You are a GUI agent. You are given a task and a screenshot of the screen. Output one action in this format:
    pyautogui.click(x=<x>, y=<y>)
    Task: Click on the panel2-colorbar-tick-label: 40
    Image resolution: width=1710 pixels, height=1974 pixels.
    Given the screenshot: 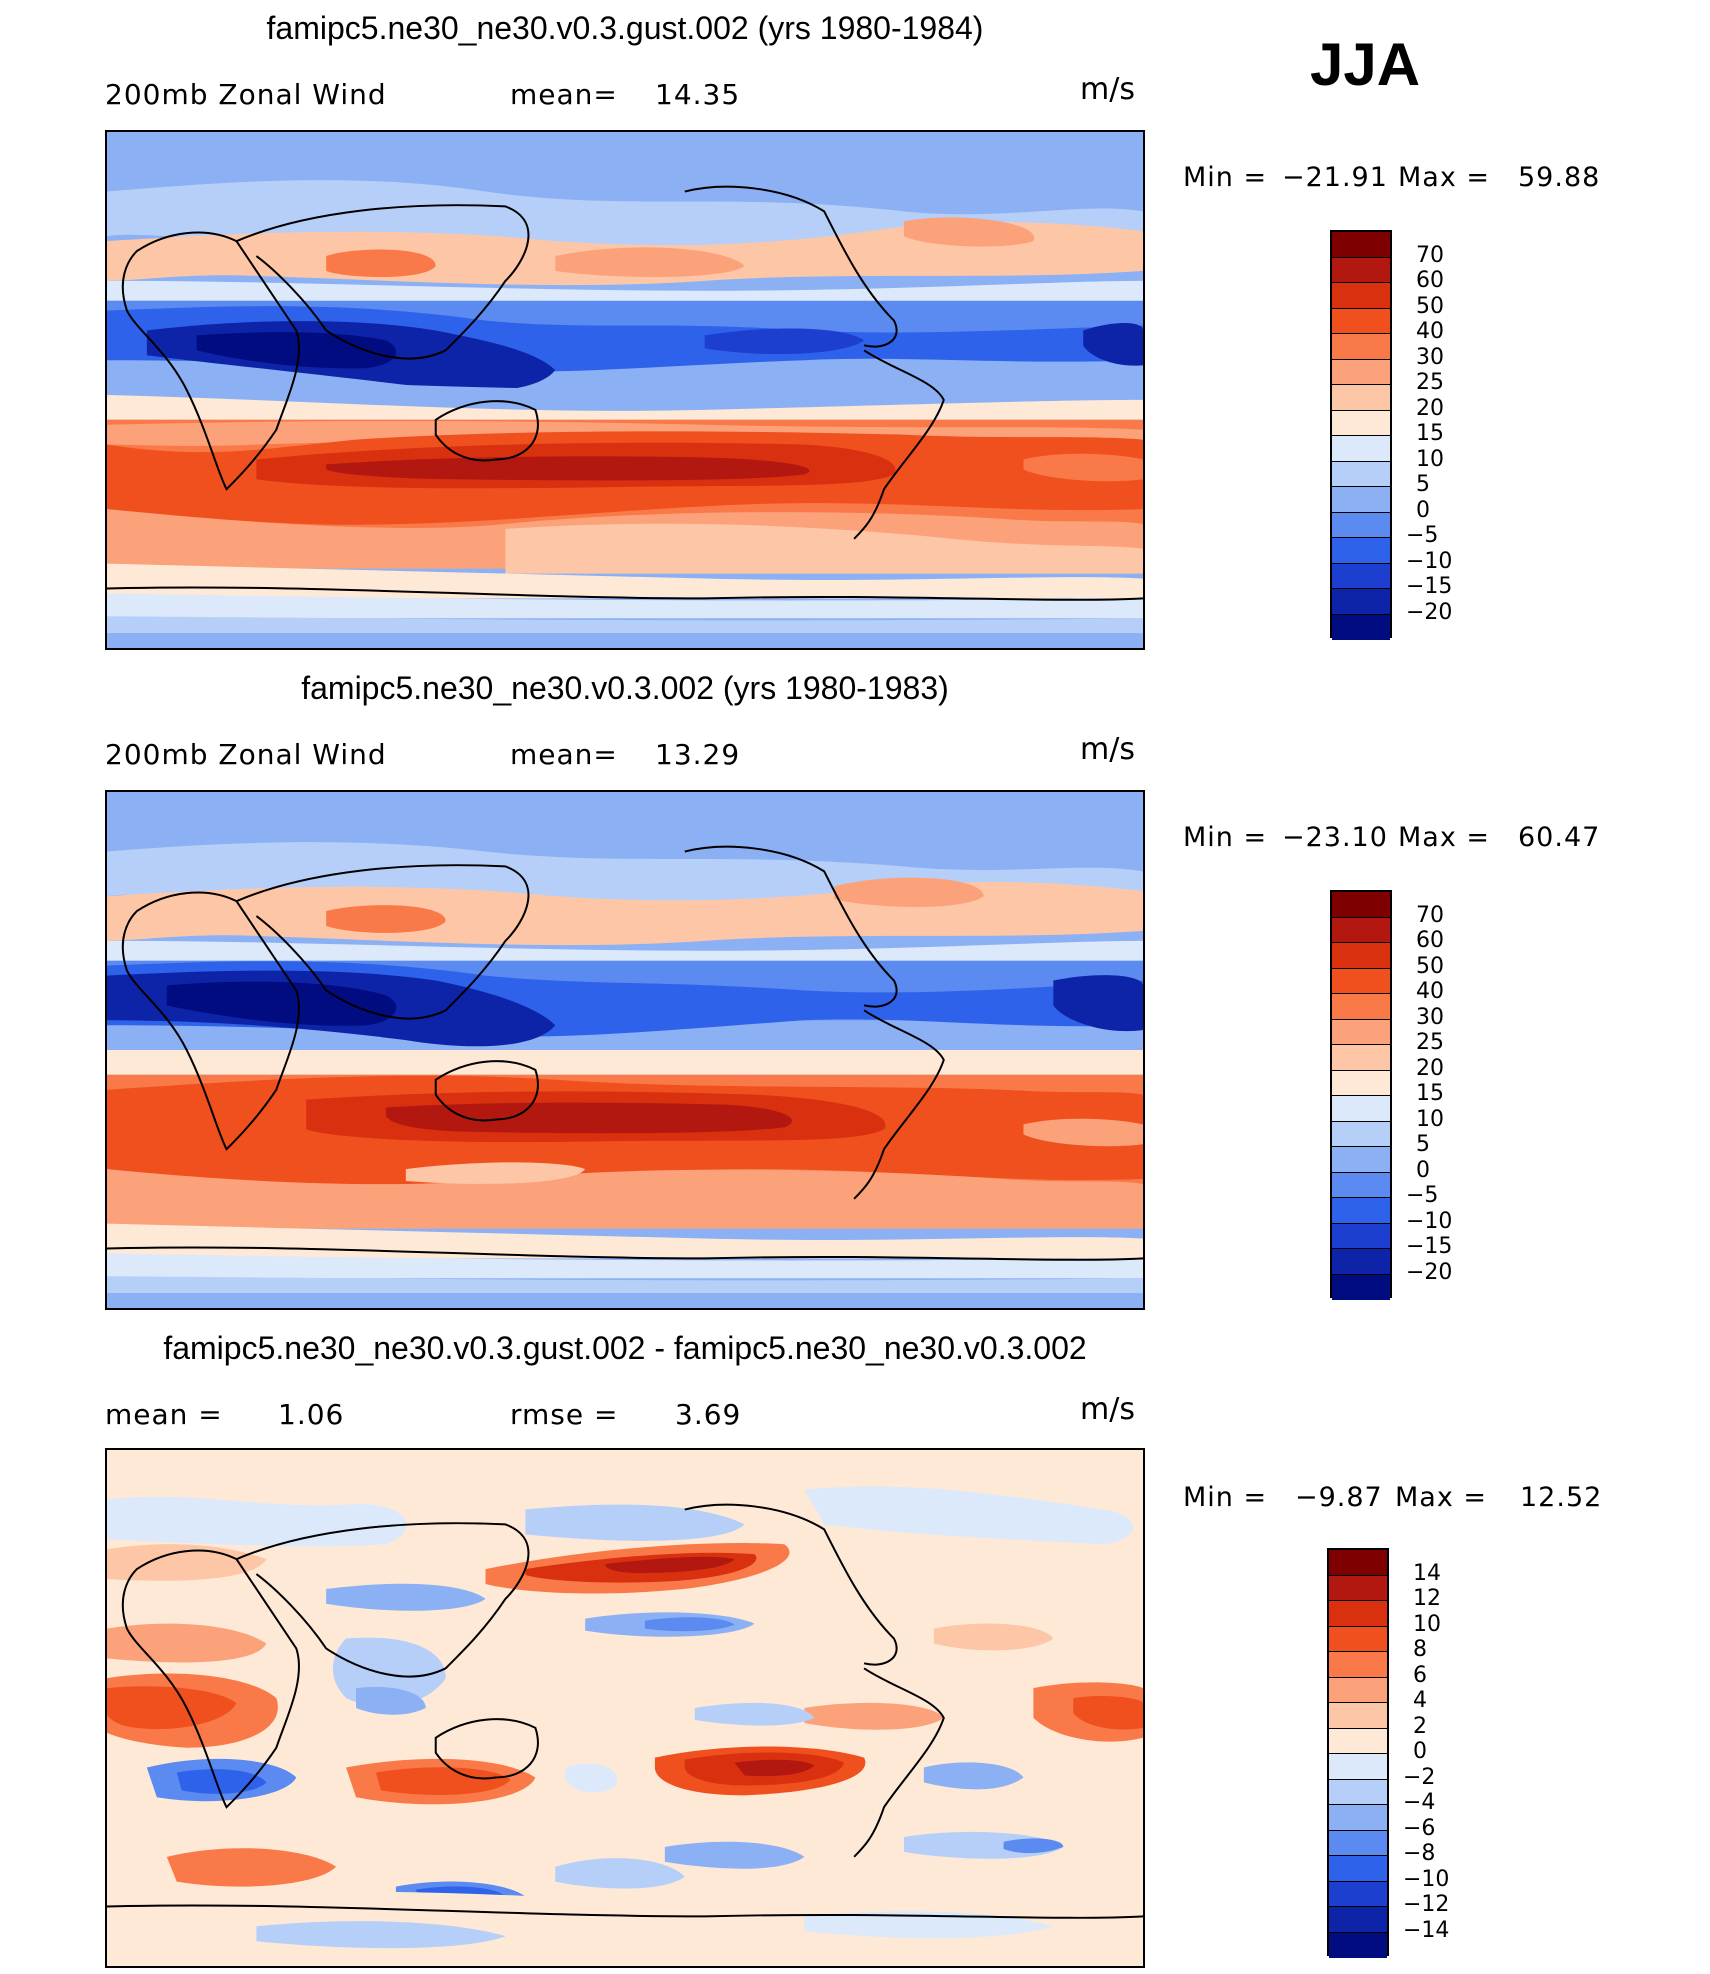 What is the action you would take?
    pyautogui.click(x=1430, y=991)
    